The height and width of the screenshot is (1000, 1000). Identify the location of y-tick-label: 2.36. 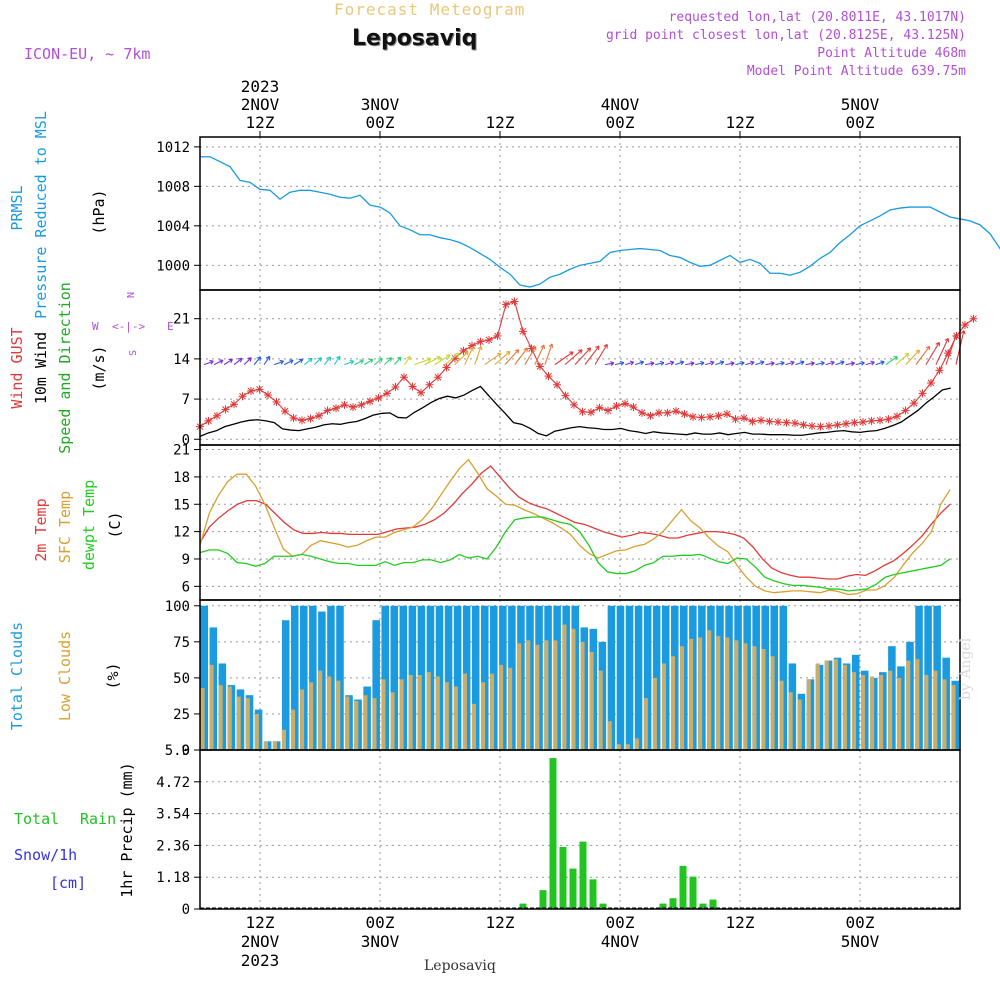
(173, 846).